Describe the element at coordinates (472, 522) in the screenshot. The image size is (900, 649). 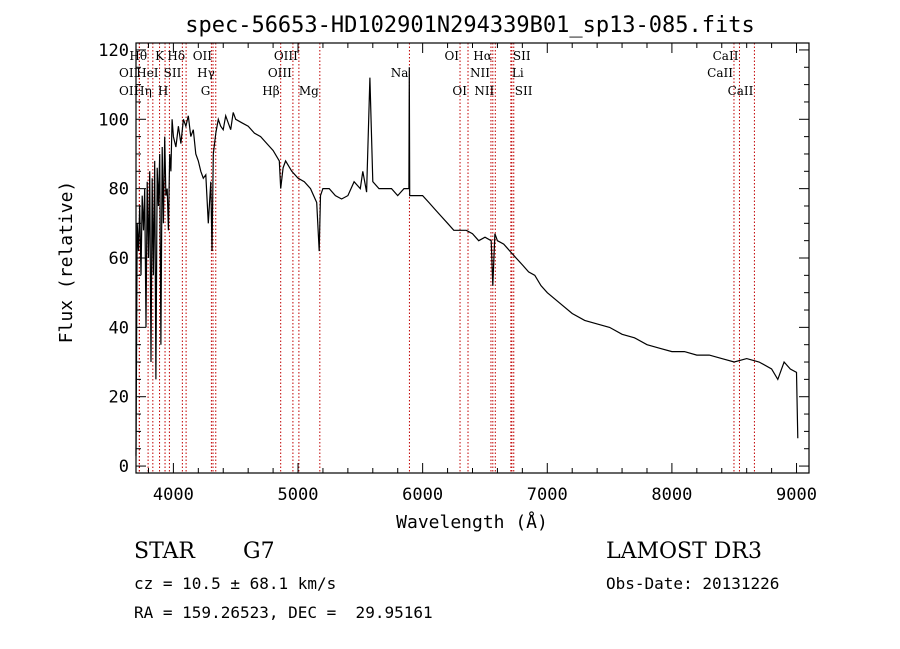
I see `x-axis-label: Wavelength (Å)` at that location.